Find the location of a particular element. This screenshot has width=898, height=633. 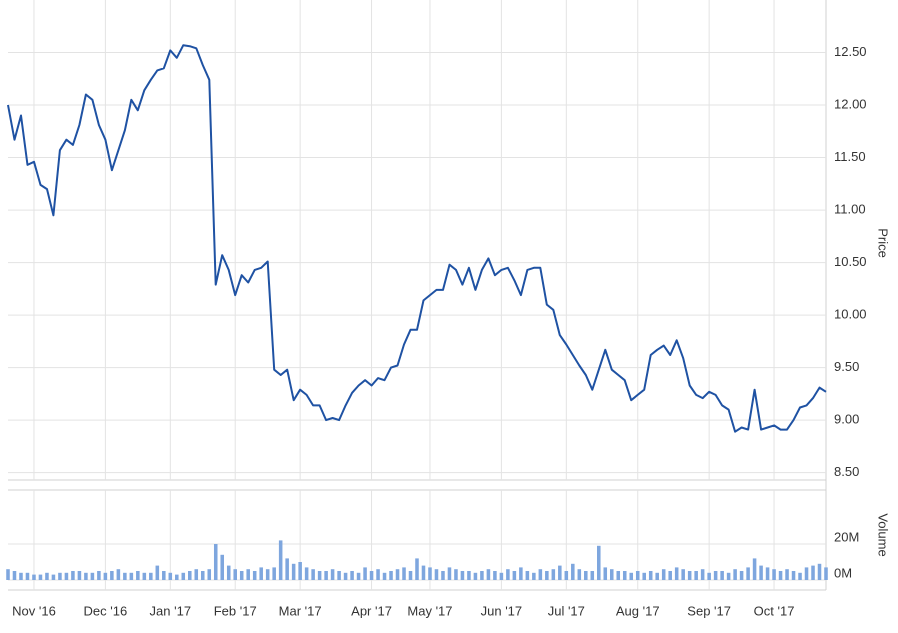

y-tick-label: 10.00 is located at coordinates (850, 314).